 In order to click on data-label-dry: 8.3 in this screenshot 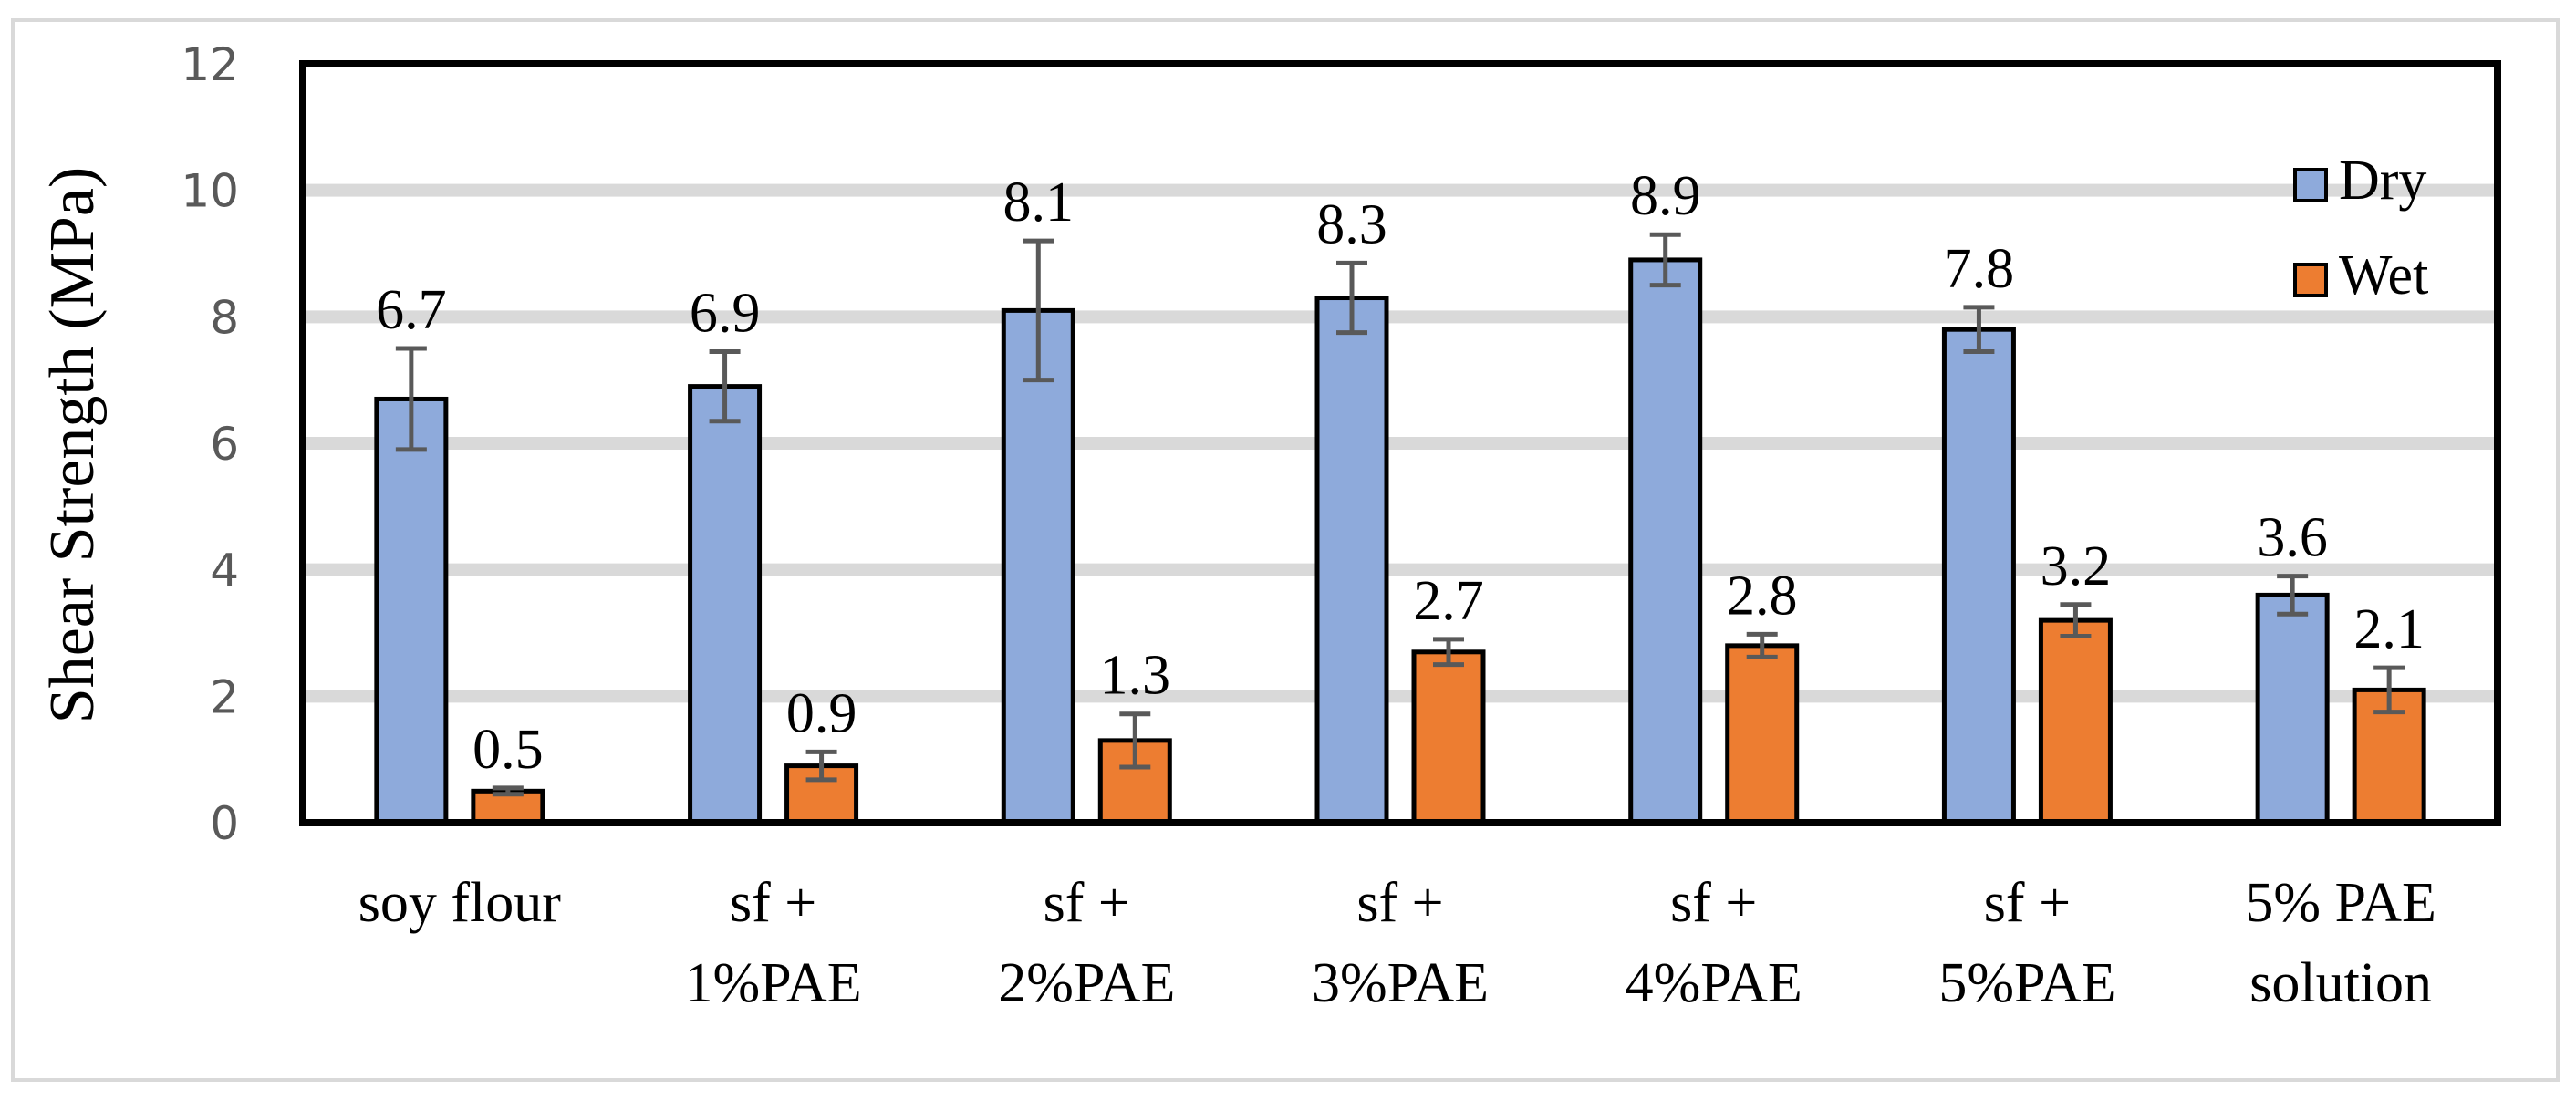, I will do `click(1351, 224)`.